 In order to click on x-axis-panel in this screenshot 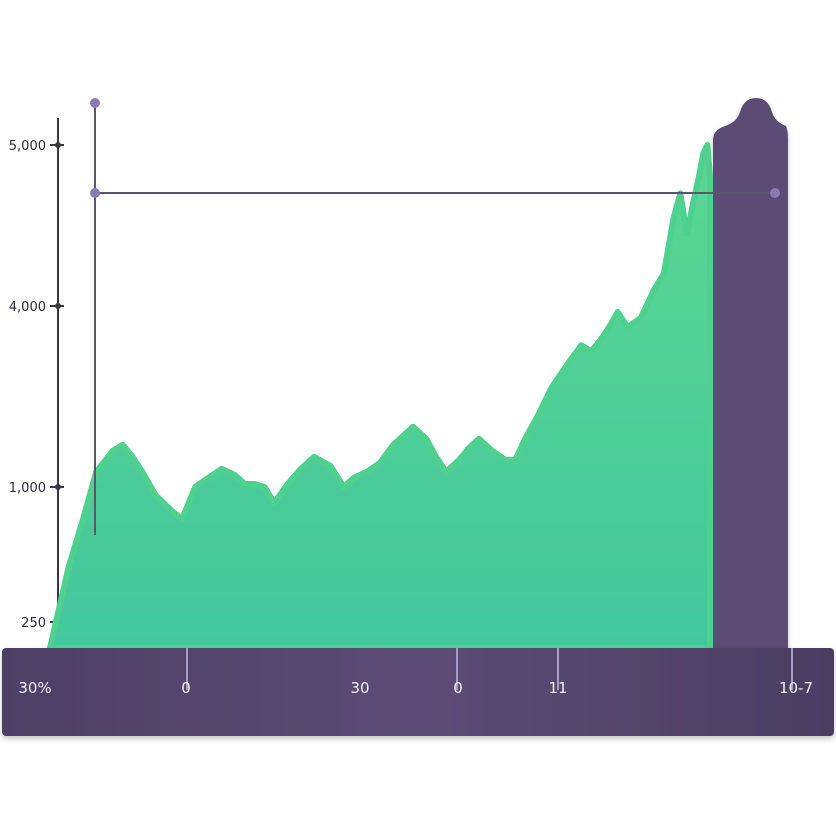, I will do `click(418, 692)`.